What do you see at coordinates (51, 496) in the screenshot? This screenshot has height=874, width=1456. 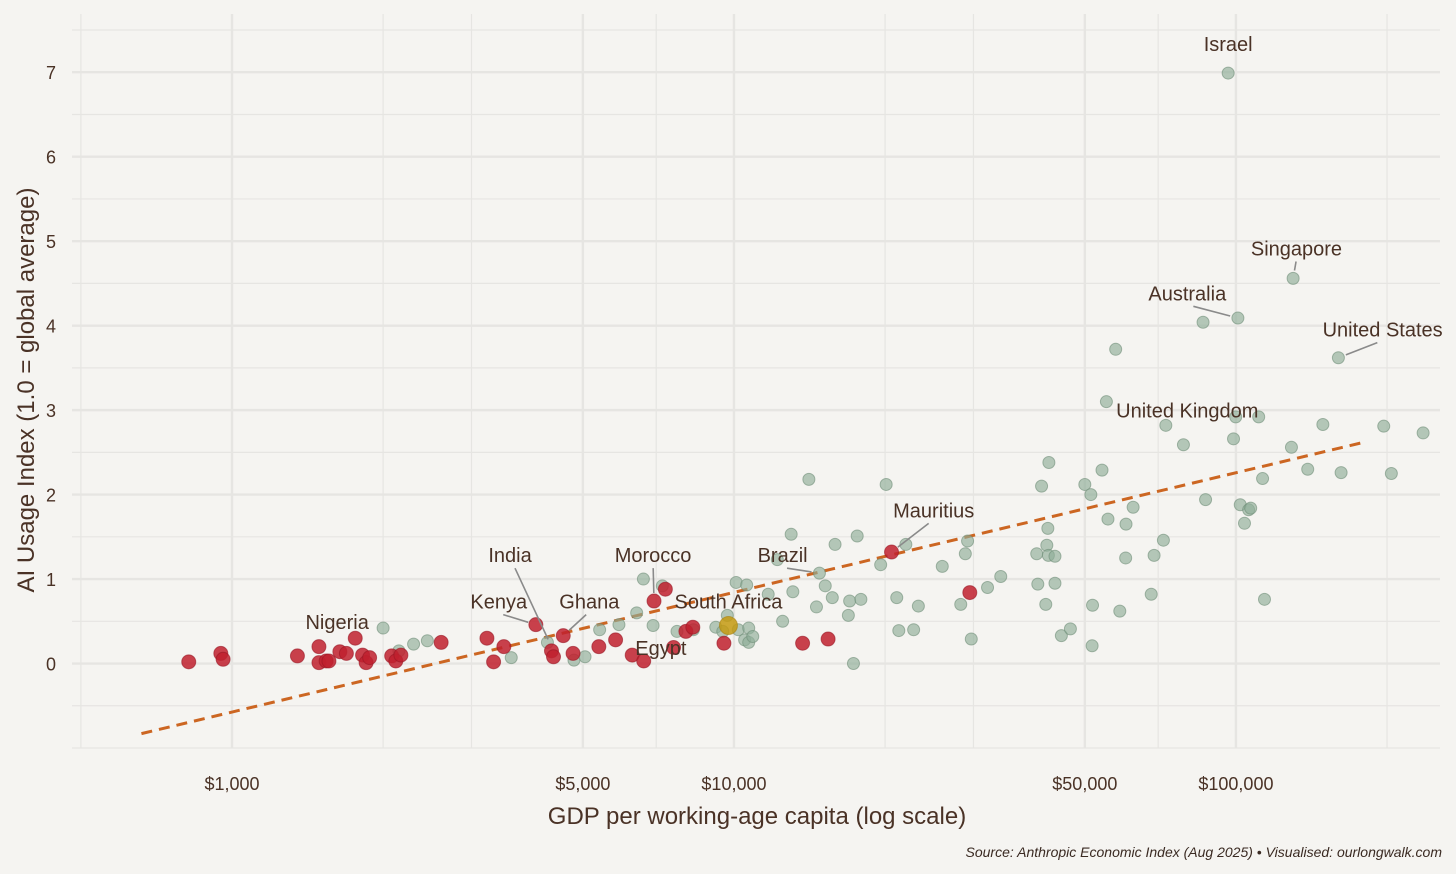 I see `y-tick-label: 2` at bounding box center [51, 496].